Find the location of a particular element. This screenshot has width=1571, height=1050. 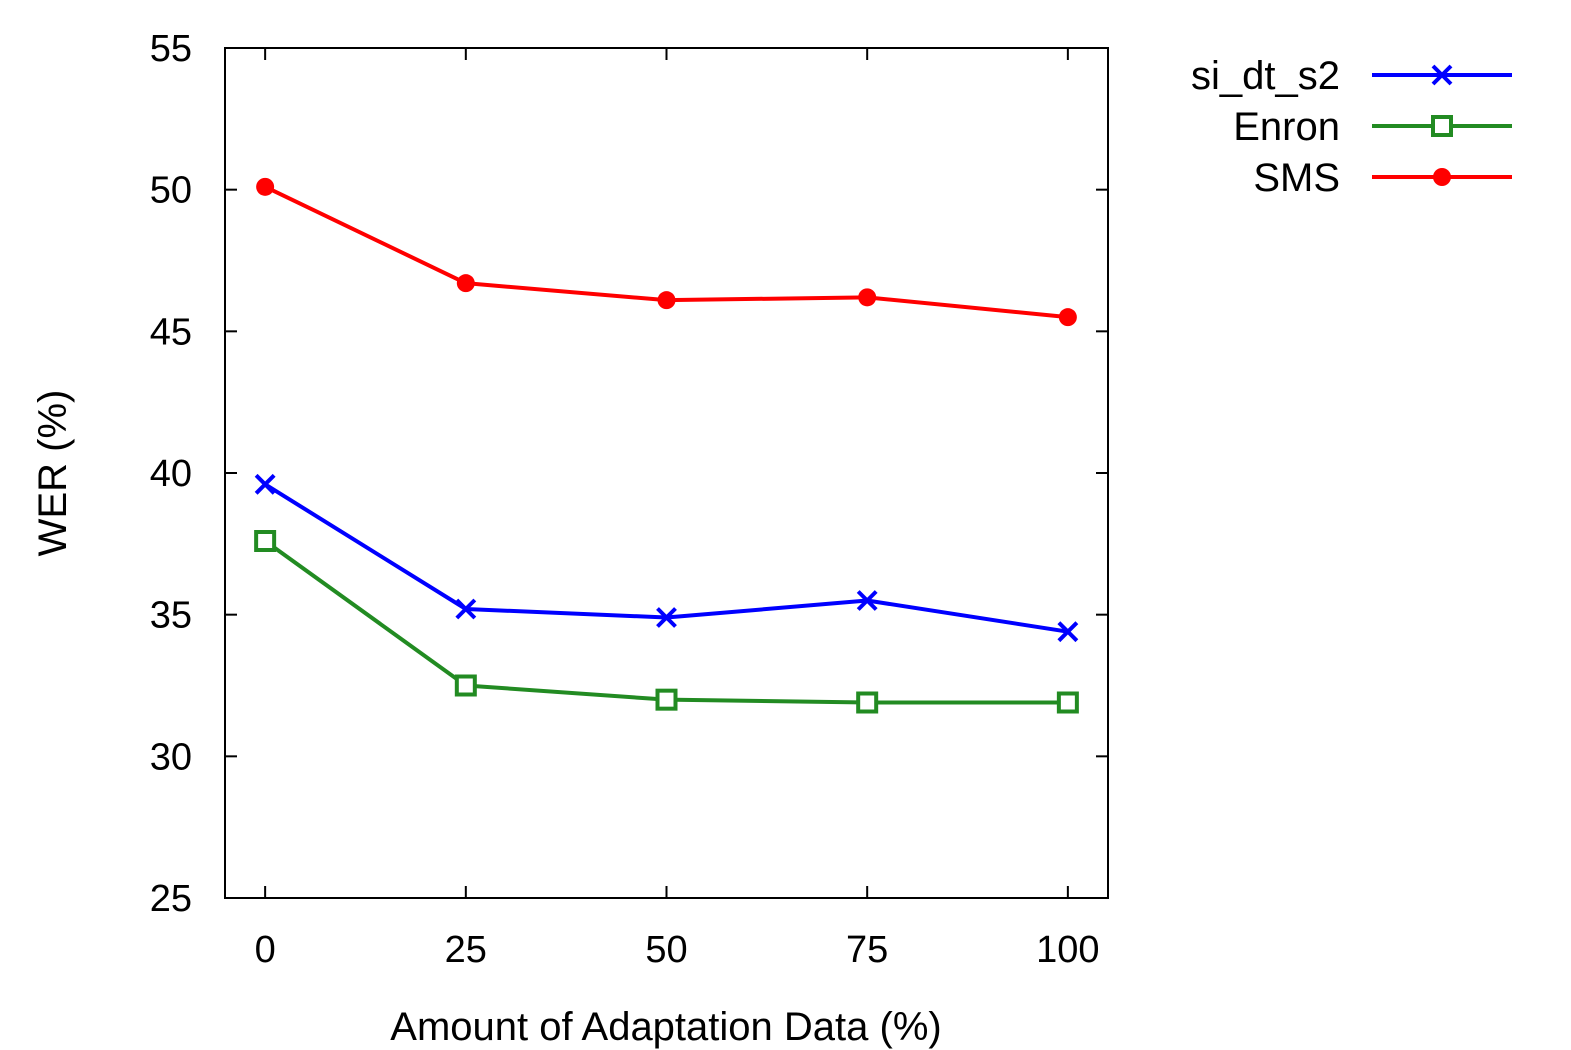

y-tick-label: 55 is located at coordinates (171, 49).